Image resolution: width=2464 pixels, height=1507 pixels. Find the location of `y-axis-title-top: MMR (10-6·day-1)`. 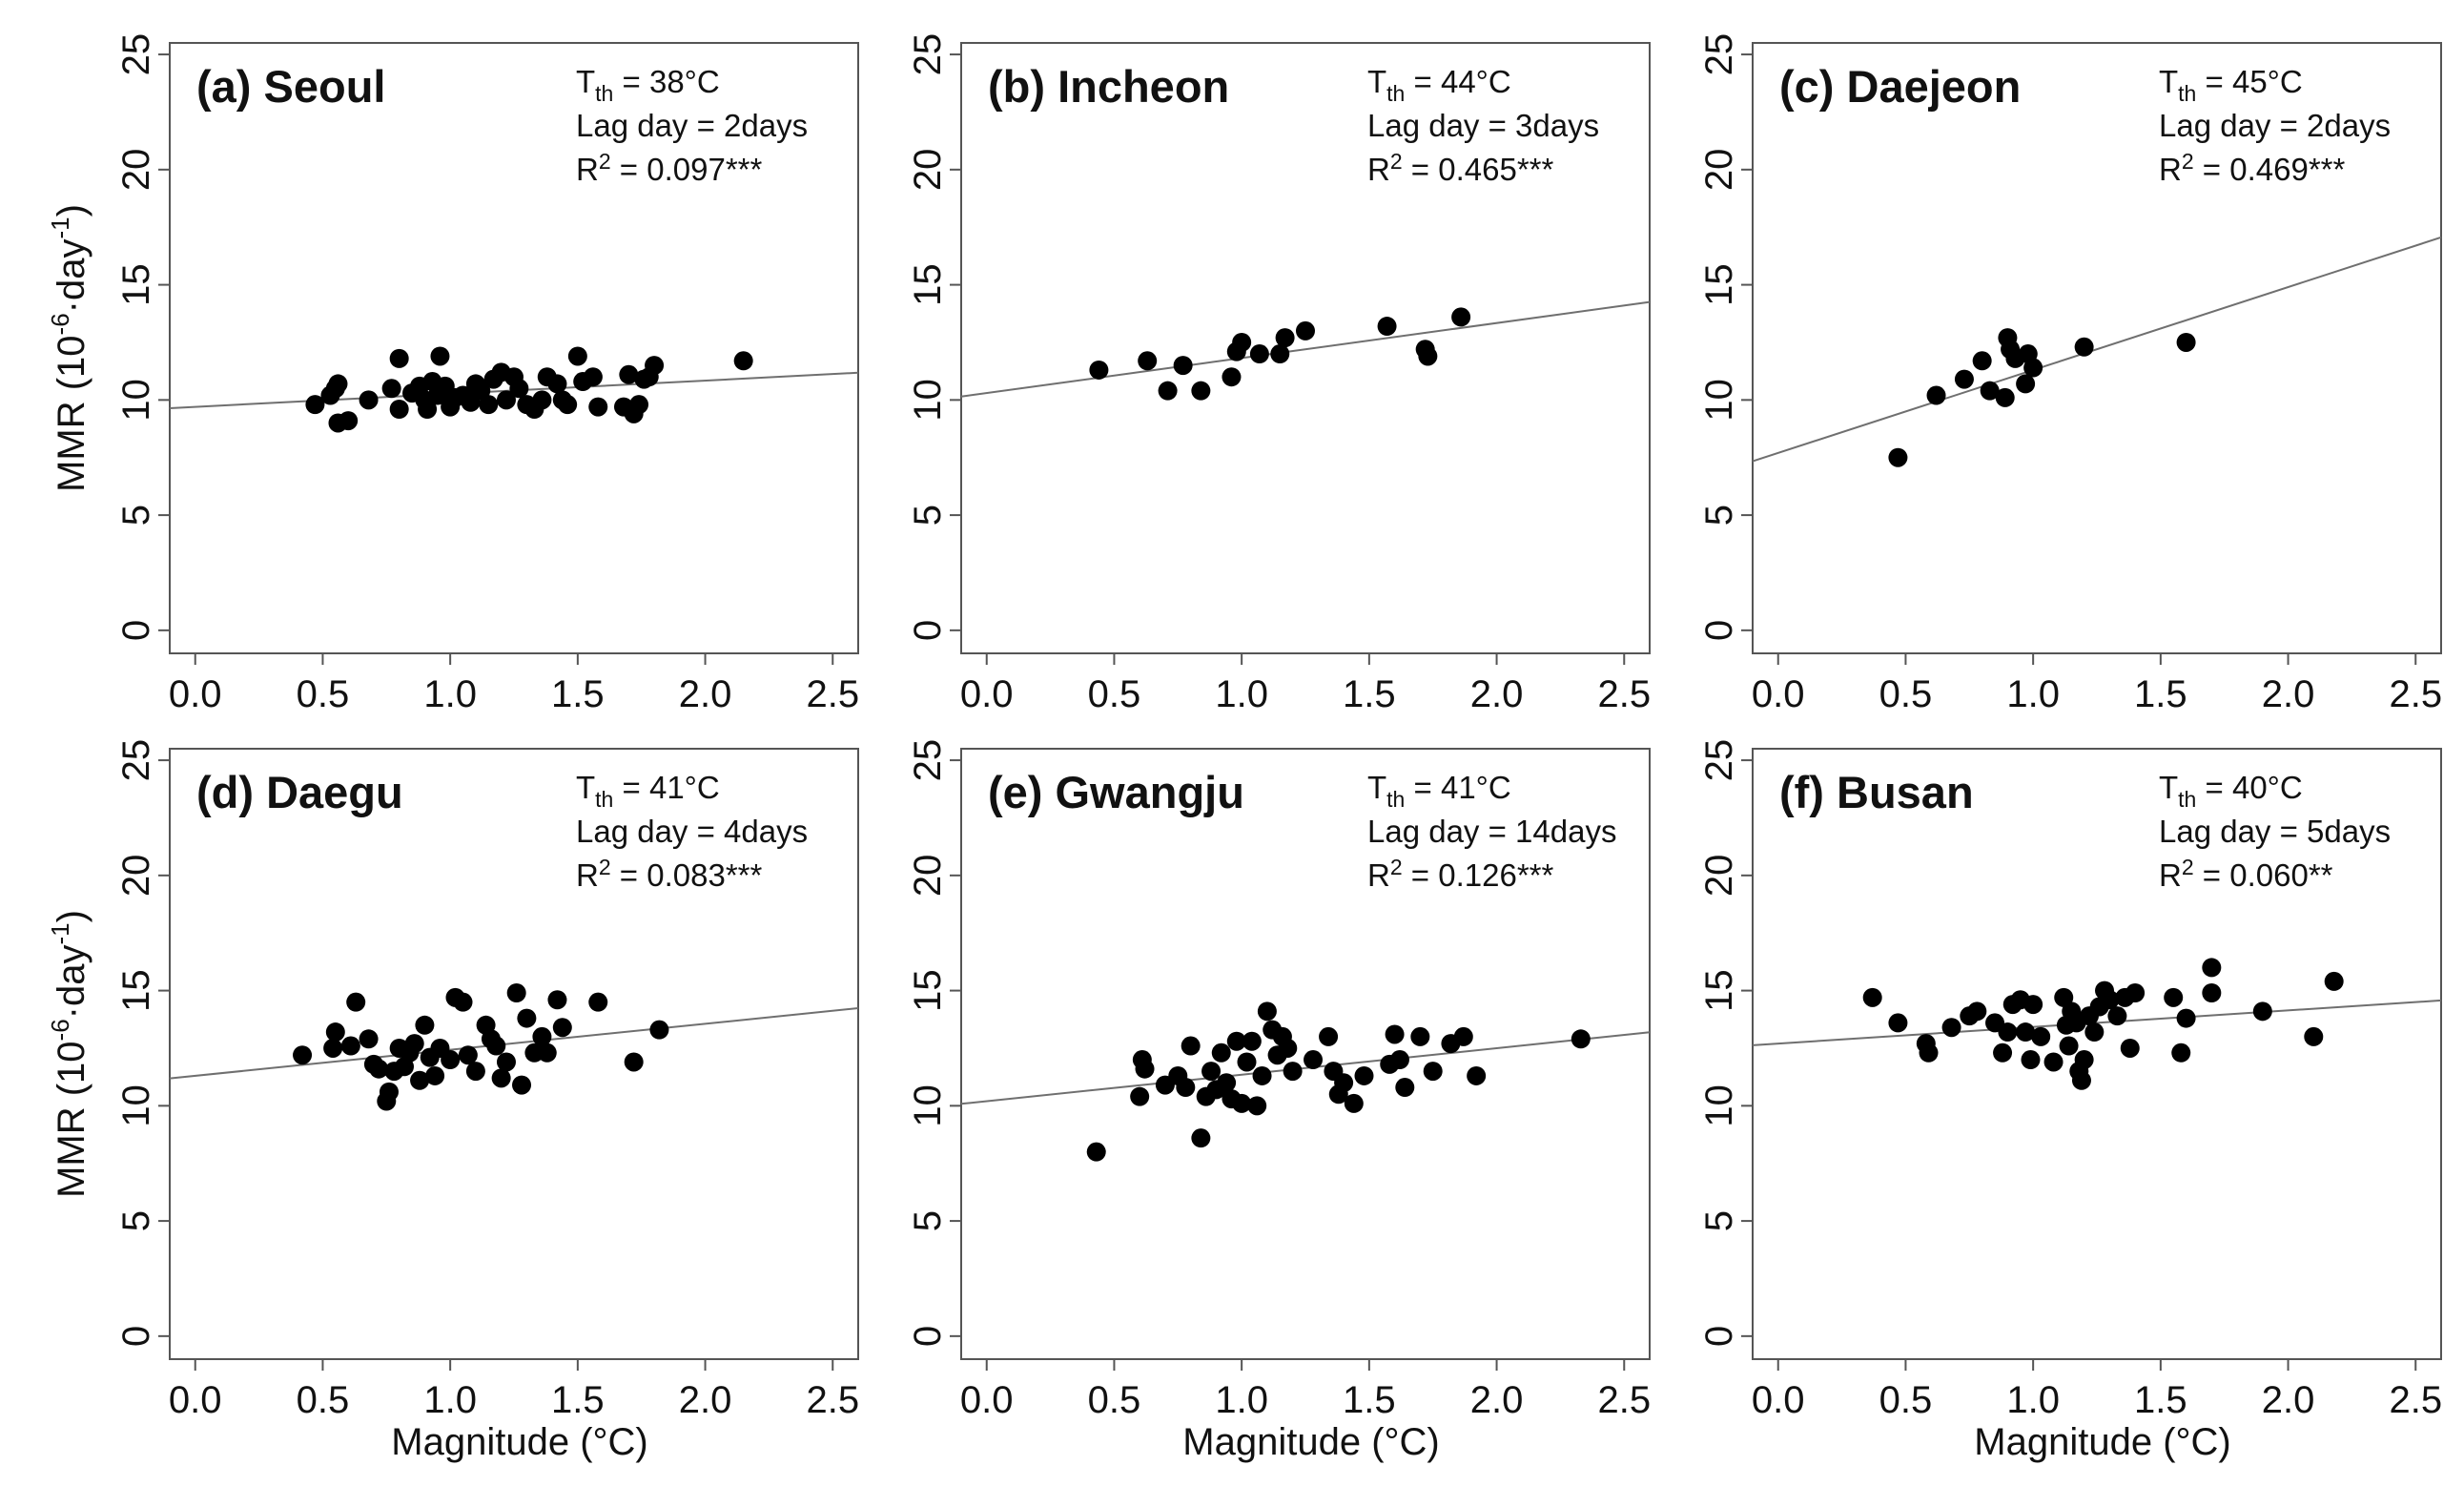

y-axis-title-top: MMR (10-6·day-1) is located at coordinates (69, 348).